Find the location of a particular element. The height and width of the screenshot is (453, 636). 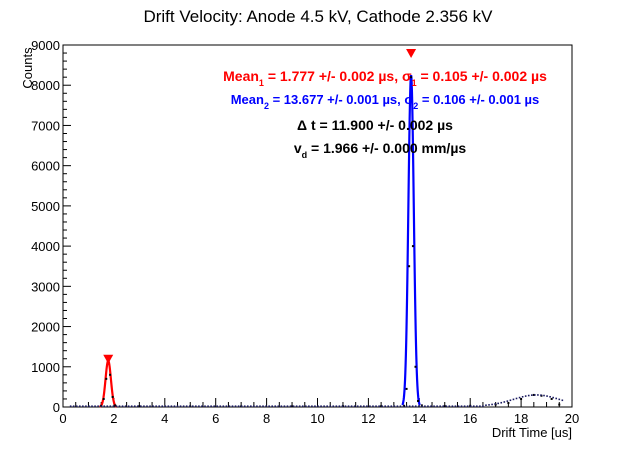

x-axis: 0 2 4 6 8 10 12 14 16 18 20 is located at coordinates (319, 412).